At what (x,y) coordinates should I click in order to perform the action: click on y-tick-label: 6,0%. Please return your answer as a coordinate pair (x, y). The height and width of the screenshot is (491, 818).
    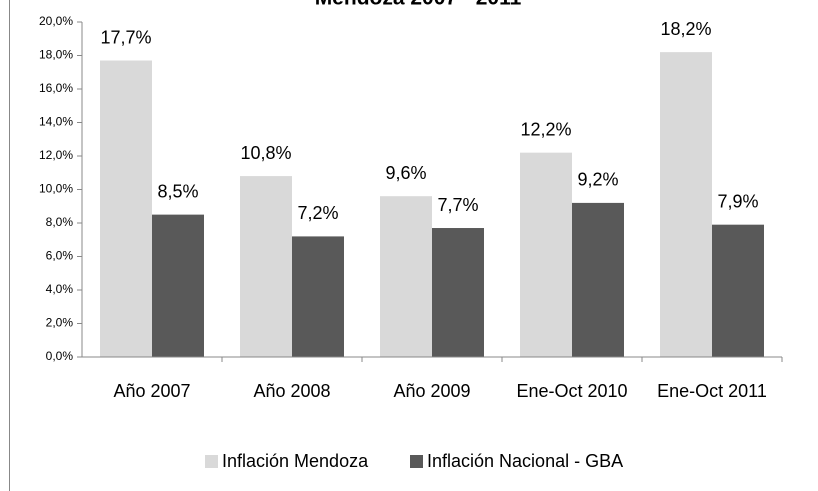
    Looking at the image, I should click on (60, 256).